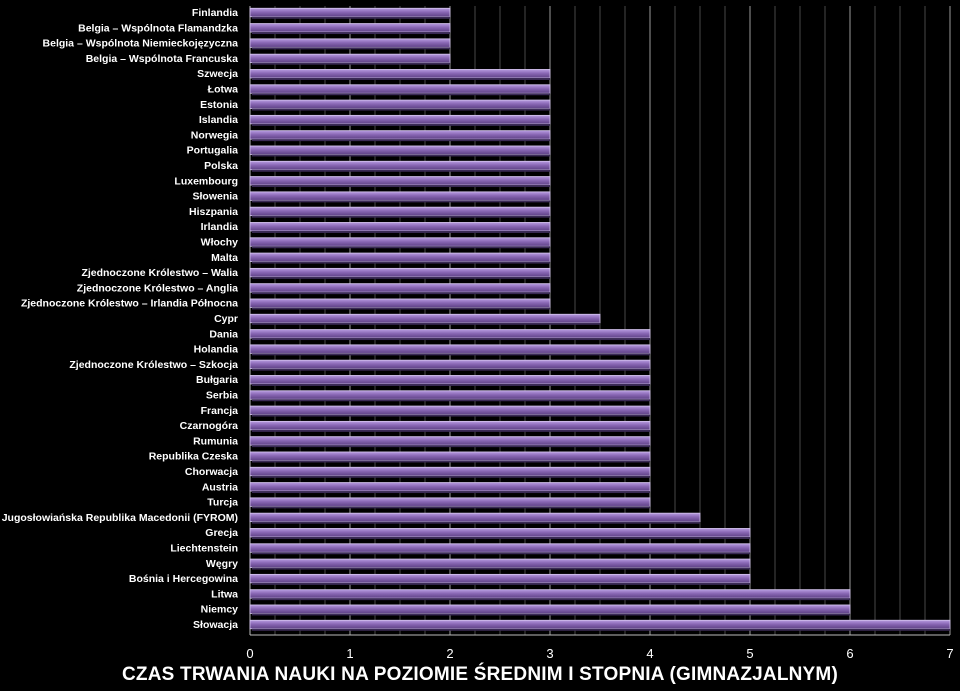 The height and width of the screenshot is (691, 960). Describe the element at coordinates (223, 90) in the screenshot. I see `category-label: Łotwa` at that location.